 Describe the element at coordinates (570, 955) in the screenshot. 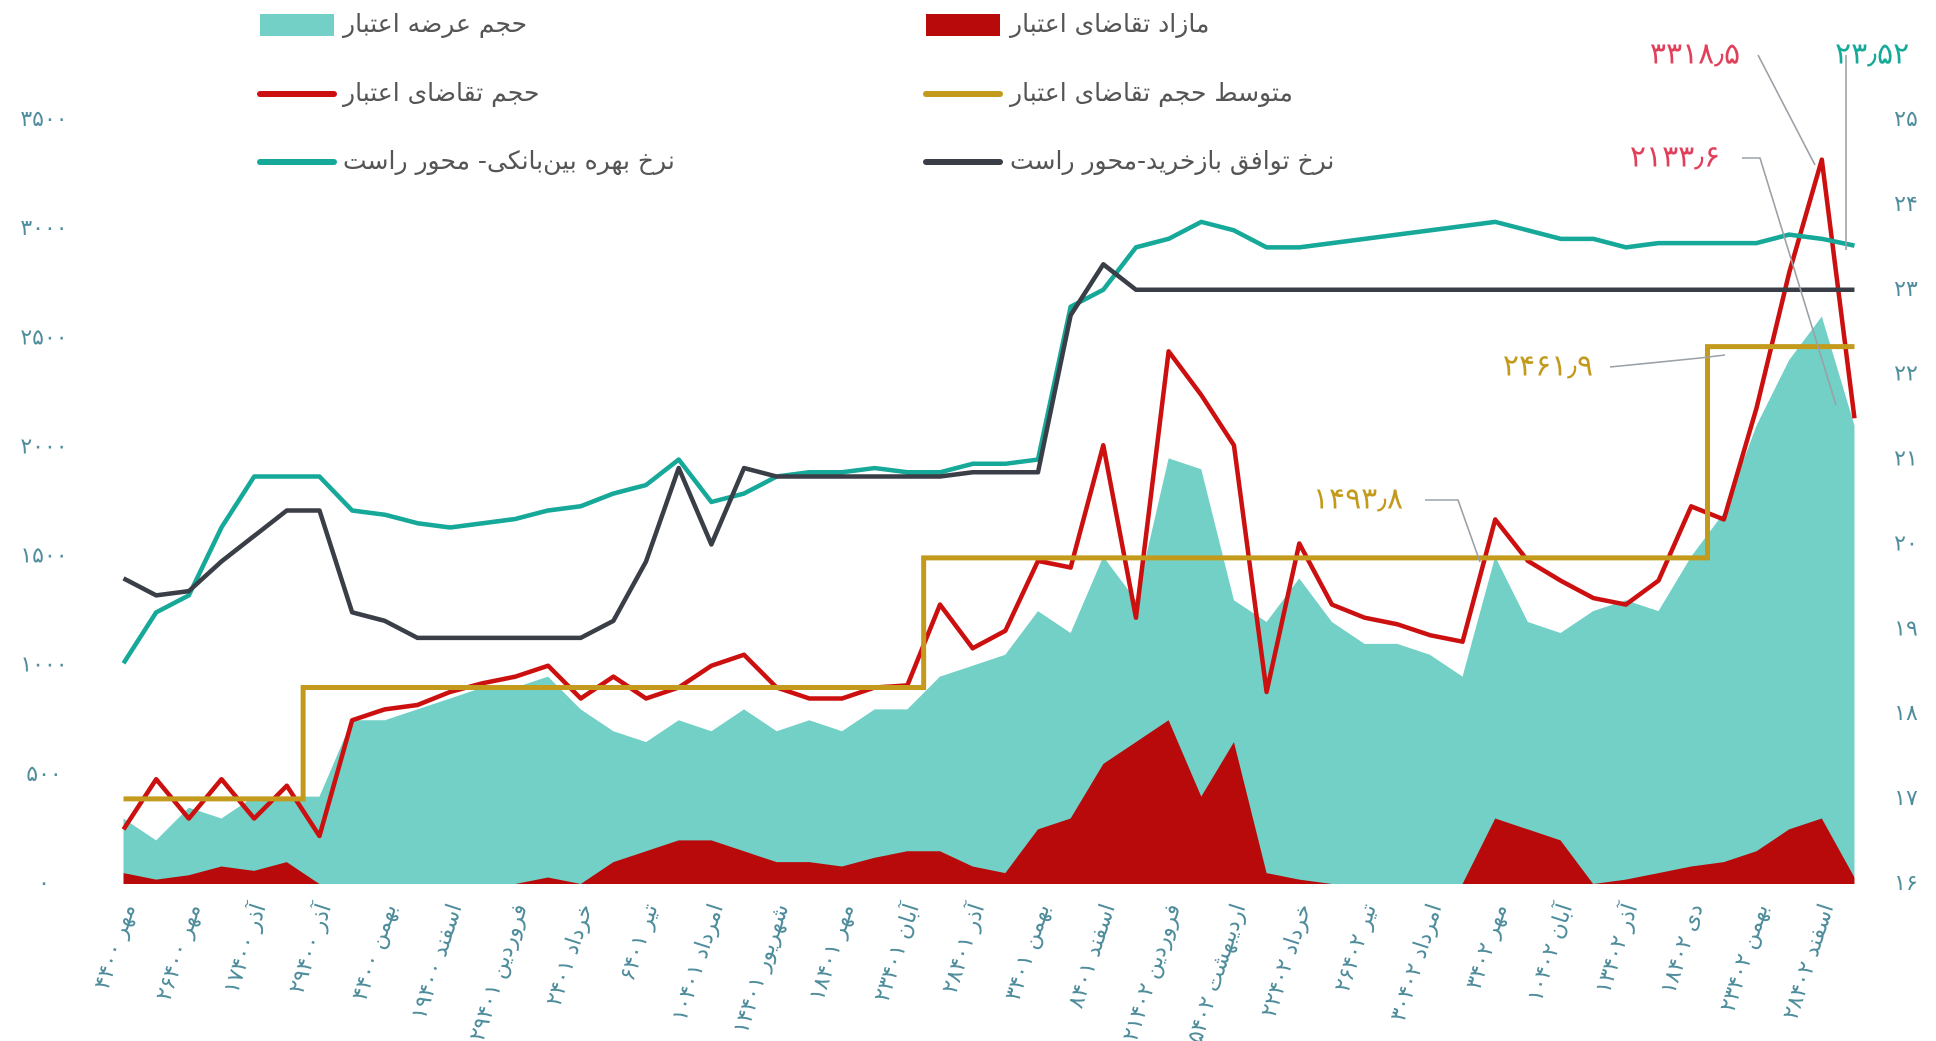

I see `x-tick-label: ۲خرداد ۴۰۱` at that location.